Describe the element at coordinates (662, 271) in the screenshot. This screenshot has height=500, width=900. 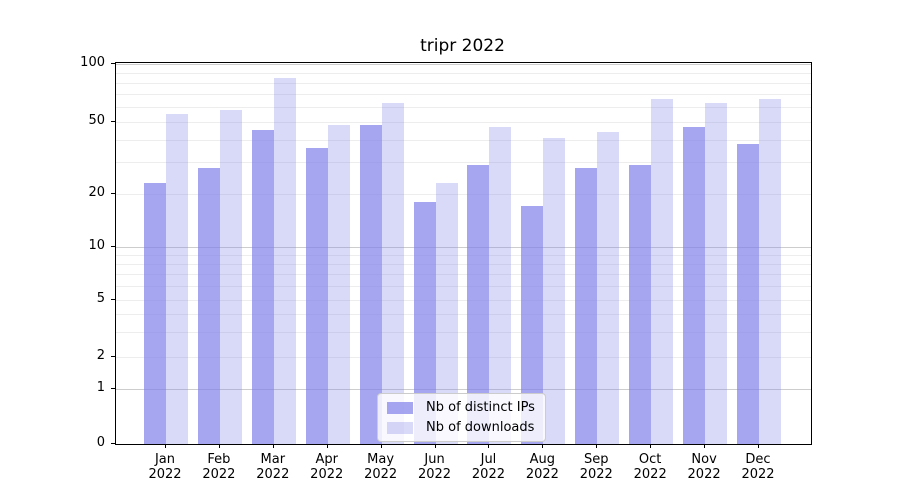
I see `bar-downloads-oct` at that location.